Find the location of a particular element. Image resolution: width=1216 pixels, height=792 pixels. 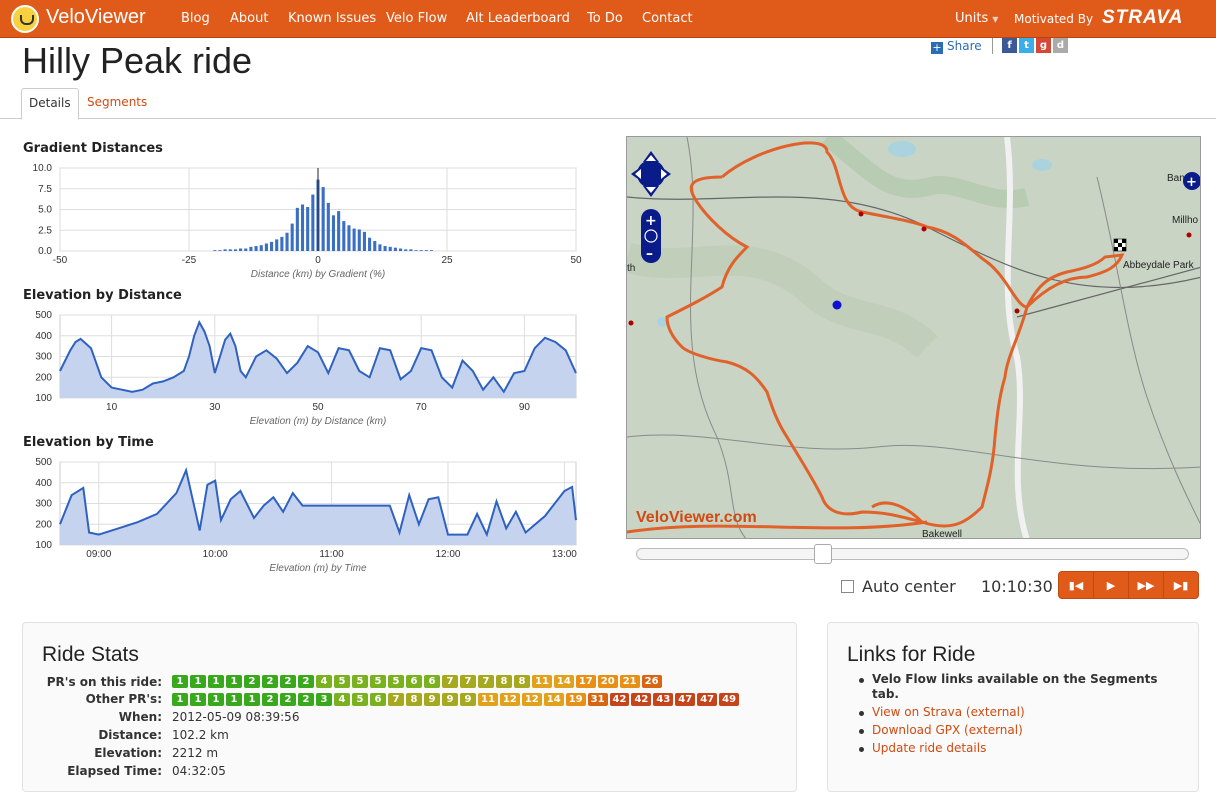

elevation-line is located at coordinates (318, 502).